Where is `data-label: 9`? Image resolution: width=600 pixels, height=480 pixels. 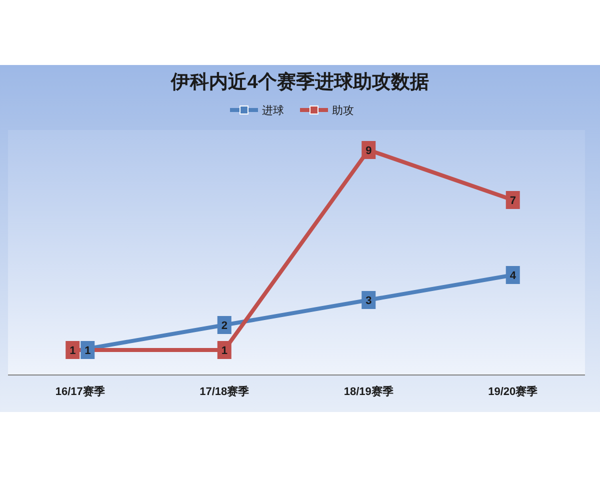
data-label: 9 is located at coordinates (369, 151).